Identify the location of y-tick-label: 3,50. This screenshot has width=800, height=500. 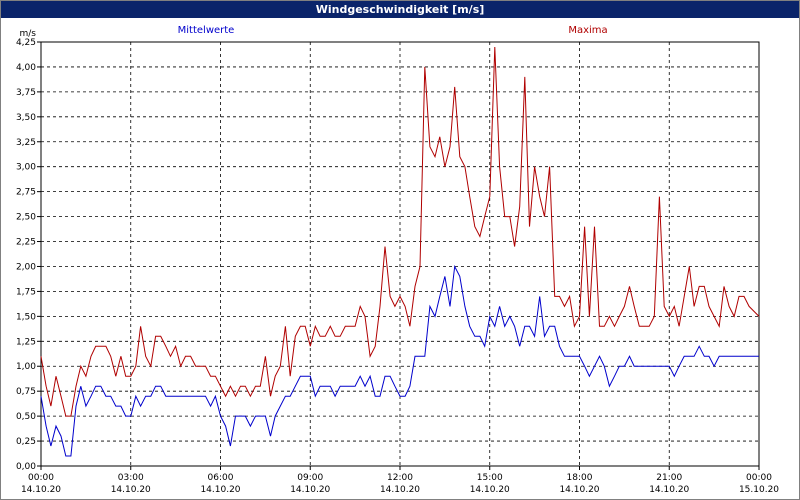
(26, 118).